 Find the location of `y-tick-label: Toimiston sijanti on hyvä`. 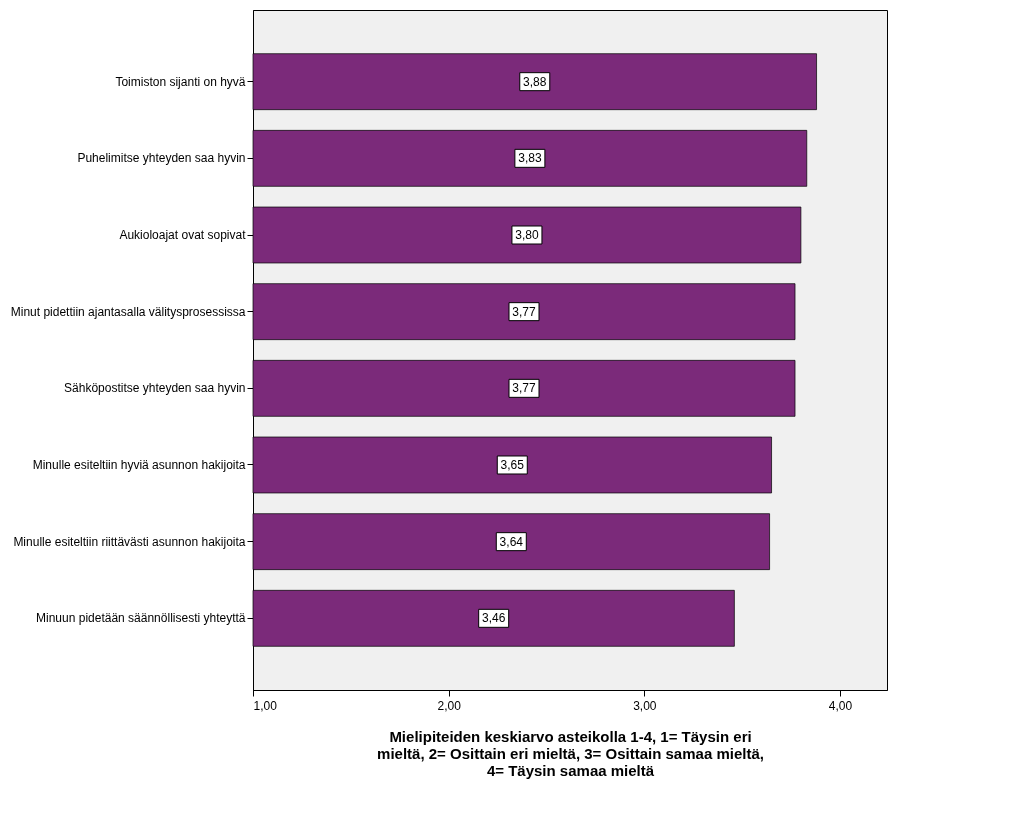

y-tick-label: Toimiston sijanti on hyvä is located at coordinates (180, 81).